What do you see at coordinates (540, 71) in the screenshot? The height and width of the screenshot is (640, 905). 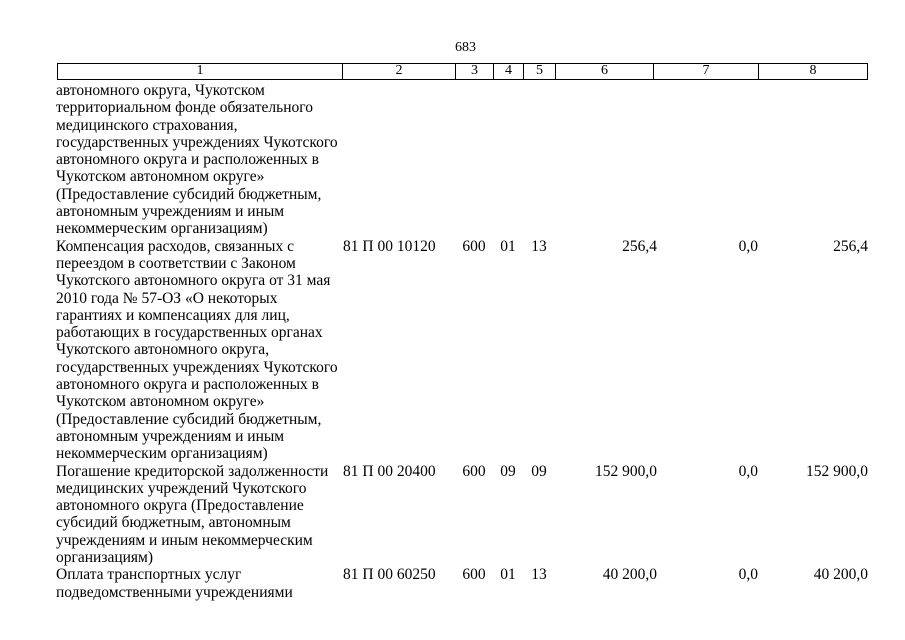 I see `header-cell-5: 5` at bounding box center [540, 71].